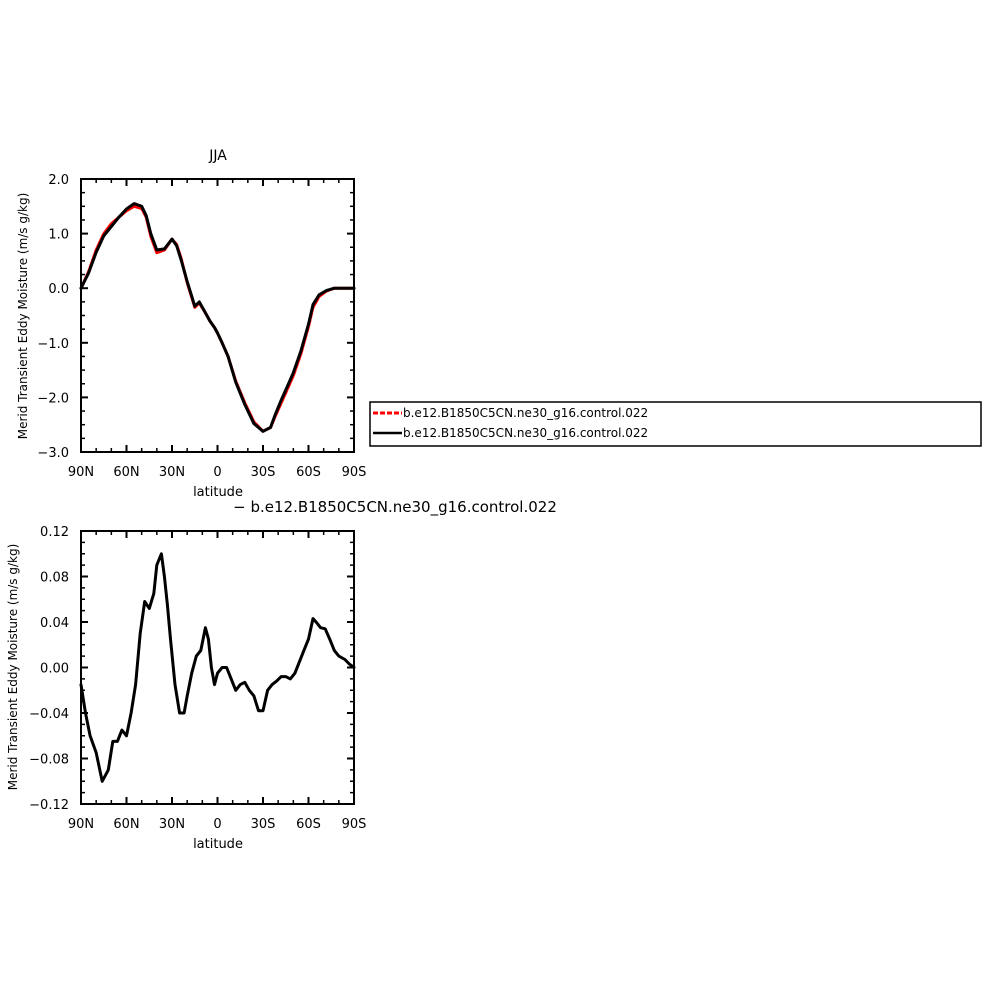 Image resolution: width=997 pixels, height=997 pixels. Describe the element at coordinates (263, 824) in the screenshot. I see `panel-bottom-x-tick-label: 30S` at that location.